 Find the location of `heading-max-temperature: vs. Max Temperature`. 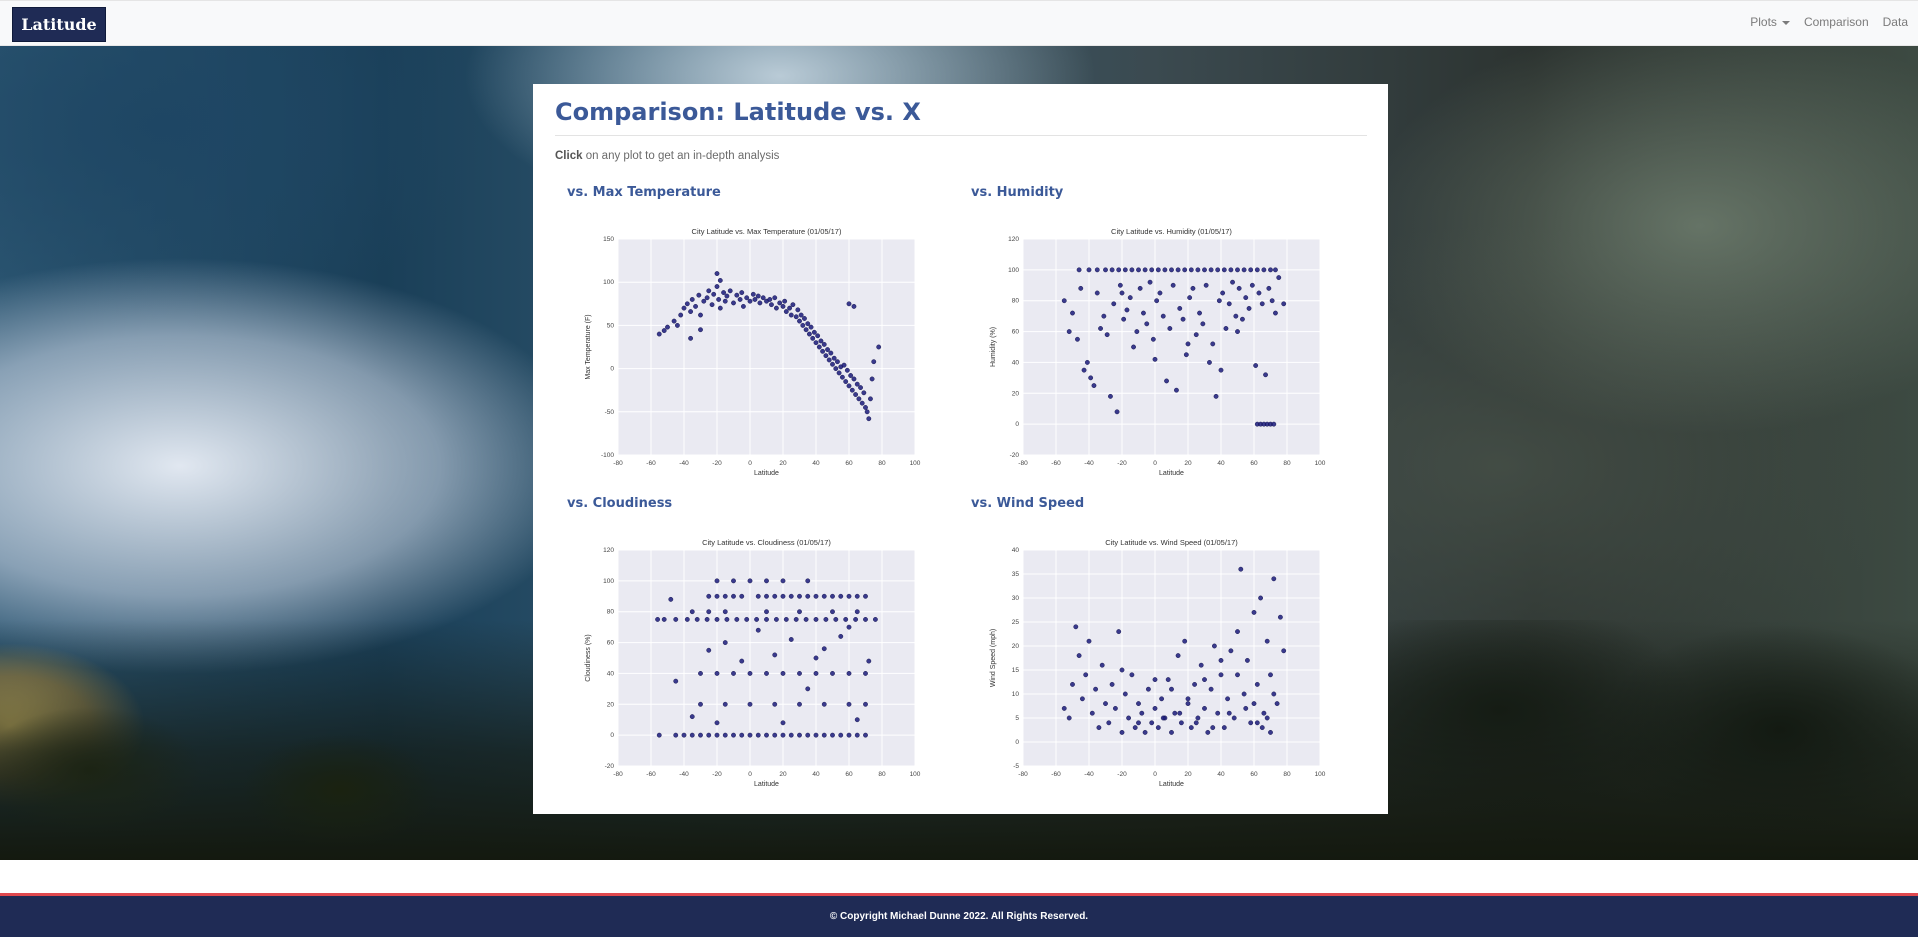

heading-max-temperature: vs. Max Temperature is located at coordinates (644, 192).